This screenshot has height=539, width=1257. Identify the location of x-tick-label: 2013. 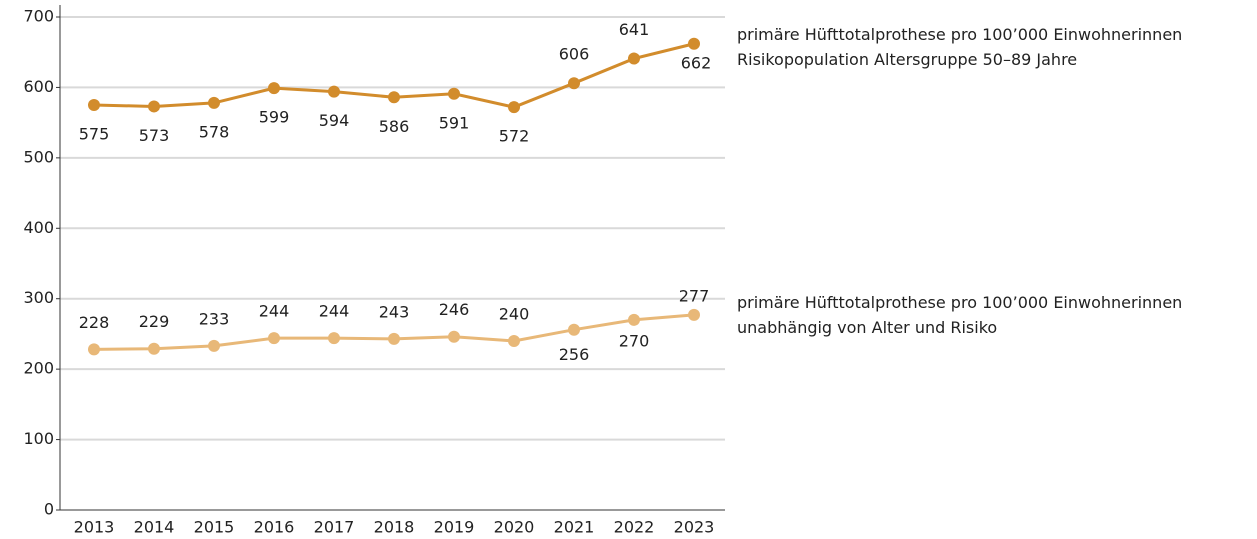
(94, 527).